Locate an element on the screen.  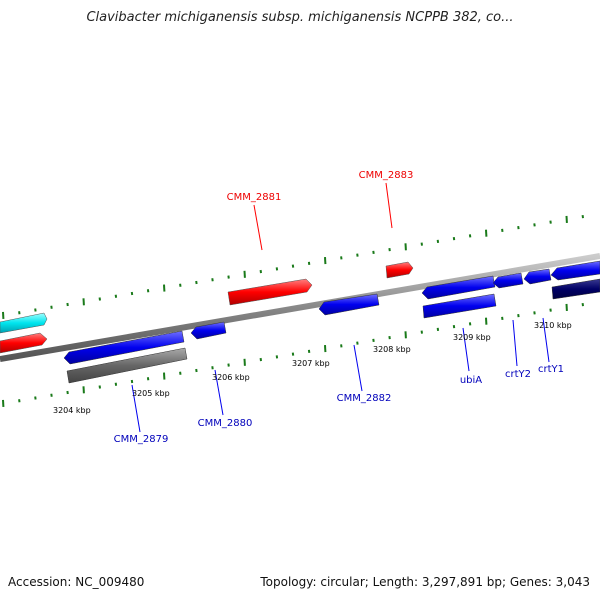
scale-label: 3207 kbp is located at coordinates (311, 363).